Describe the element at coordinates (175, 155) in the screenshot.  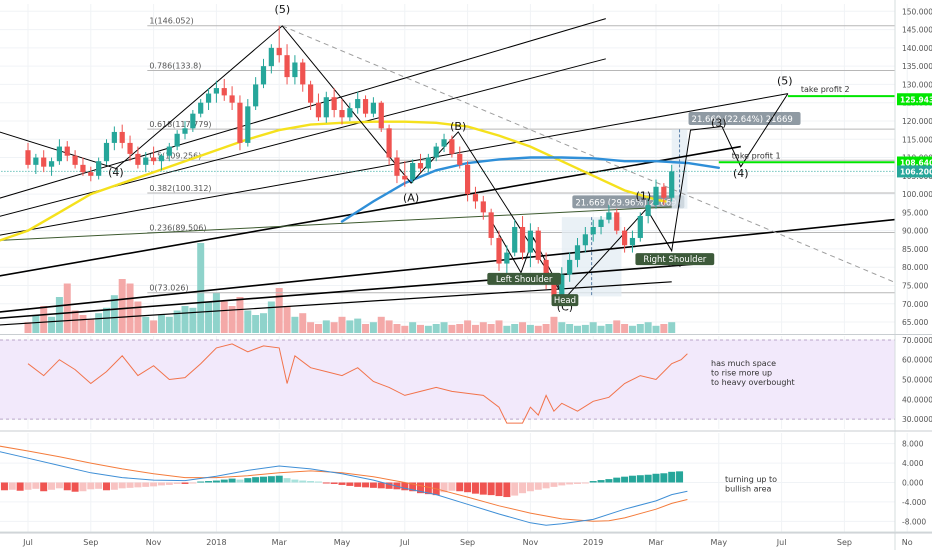
I see `fib-level-label: 0.5(109.256)` at that location.